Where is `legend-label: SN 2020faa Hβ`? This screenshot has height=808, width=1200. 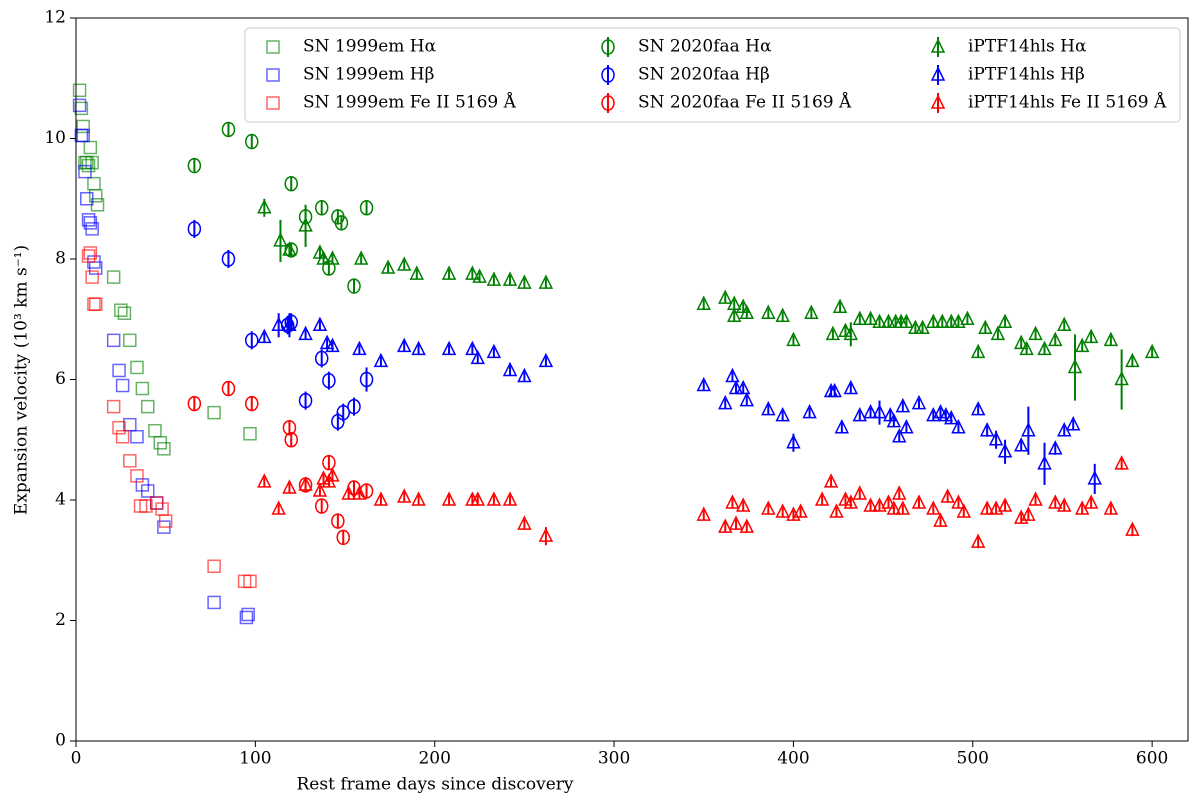 legend-label: SN 2020faa Hβ is located at coordinates (704, 75).